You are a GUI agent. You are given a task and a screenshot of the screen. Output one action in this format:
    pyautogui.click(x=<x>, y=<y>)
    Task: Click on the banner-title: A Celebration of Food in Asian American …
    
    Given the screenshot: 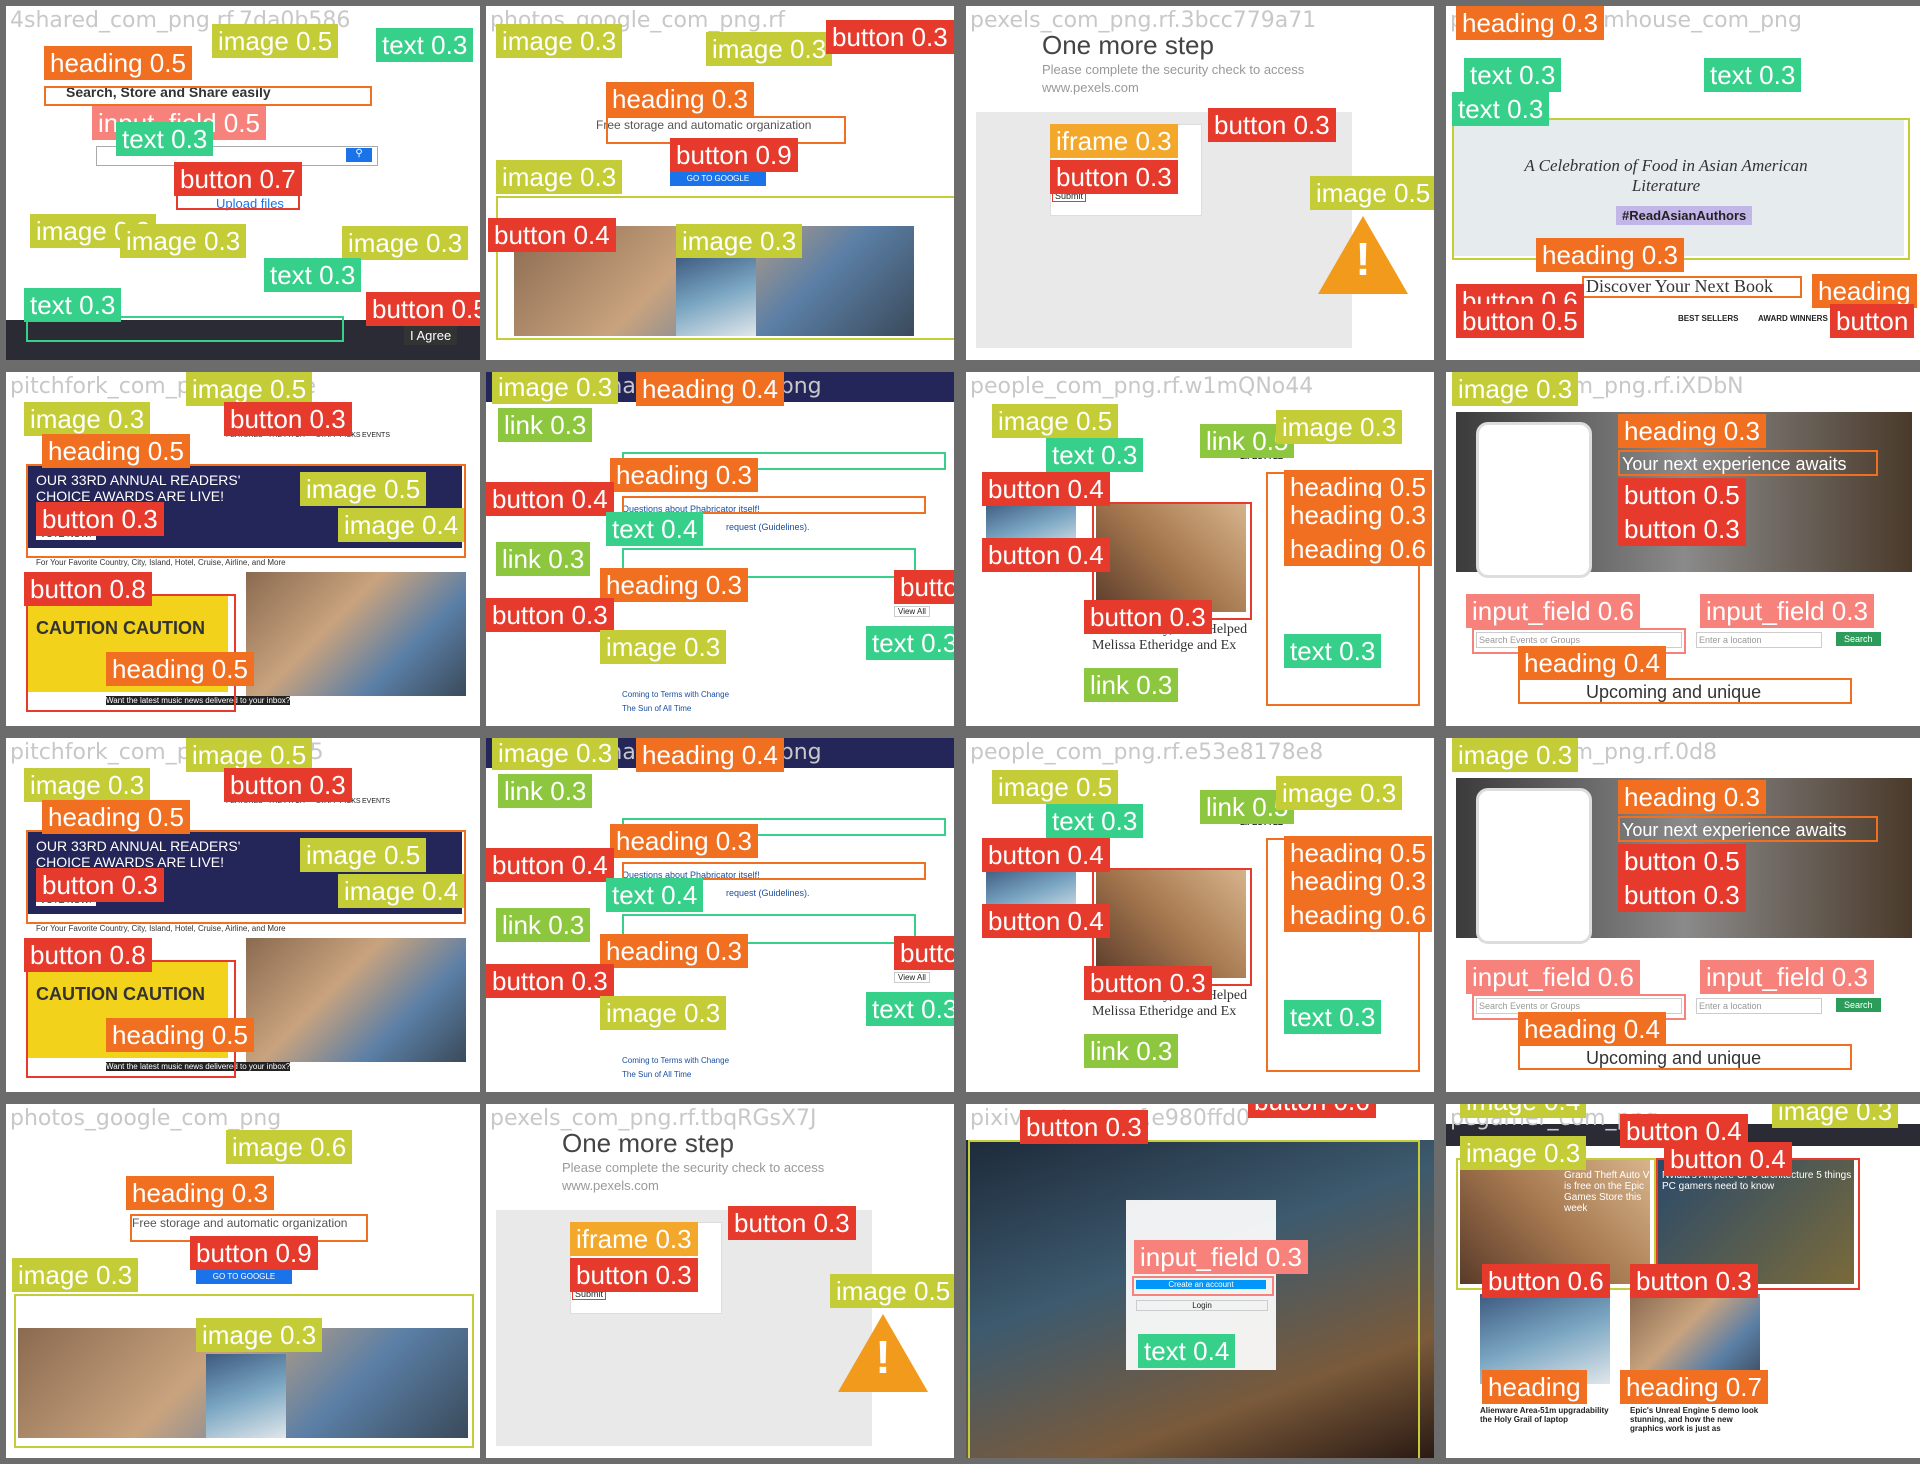 What is the action you would take?
    pyautogui.click(x=1666, y=175)
    